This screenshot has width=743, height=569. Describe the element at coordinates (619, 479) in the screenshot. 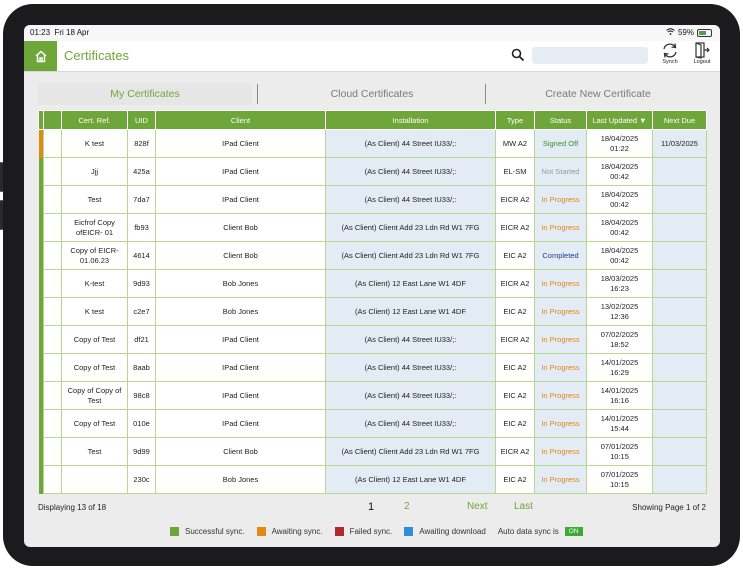

I see `last-updated-cell: 07/01/2025 10:15` at that location.